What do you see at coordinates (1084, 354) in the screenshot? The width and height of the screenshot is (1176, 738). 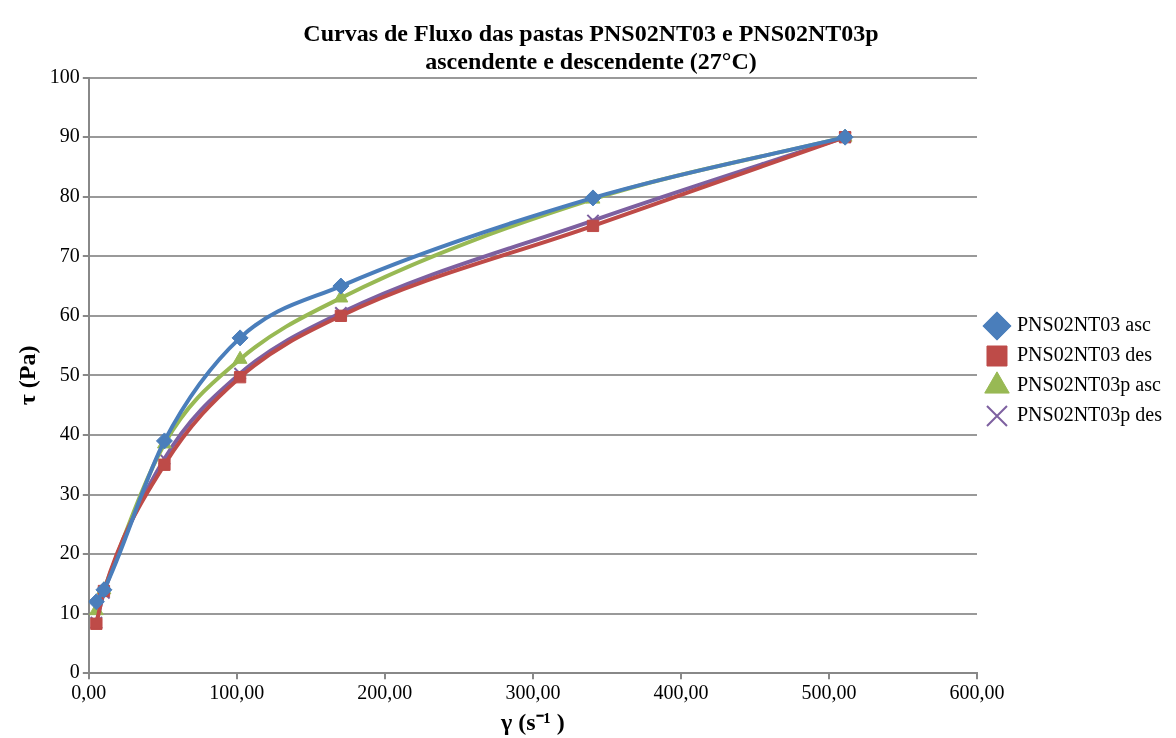 I see `legend-label: PNS02NT03 des` at bounding box center [1084, 354].